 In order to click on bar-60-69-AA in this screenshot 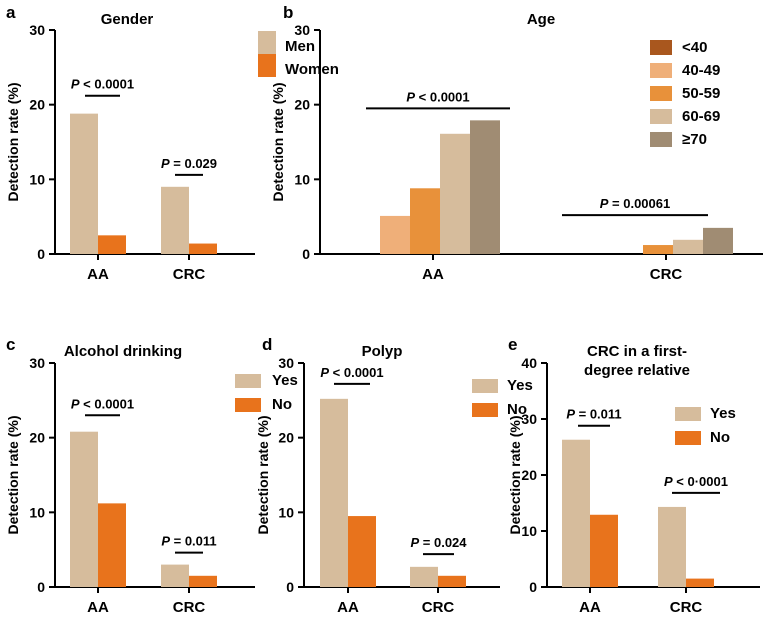, I will do `click(455, 193)`.